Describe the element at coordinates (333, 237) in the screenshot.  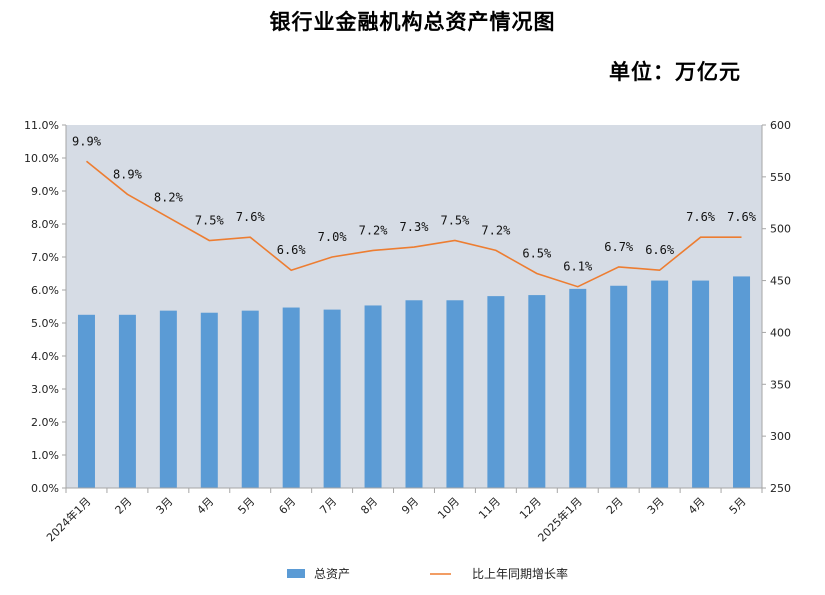
I see `growth-rate-data-label: 7.0%` at that location.